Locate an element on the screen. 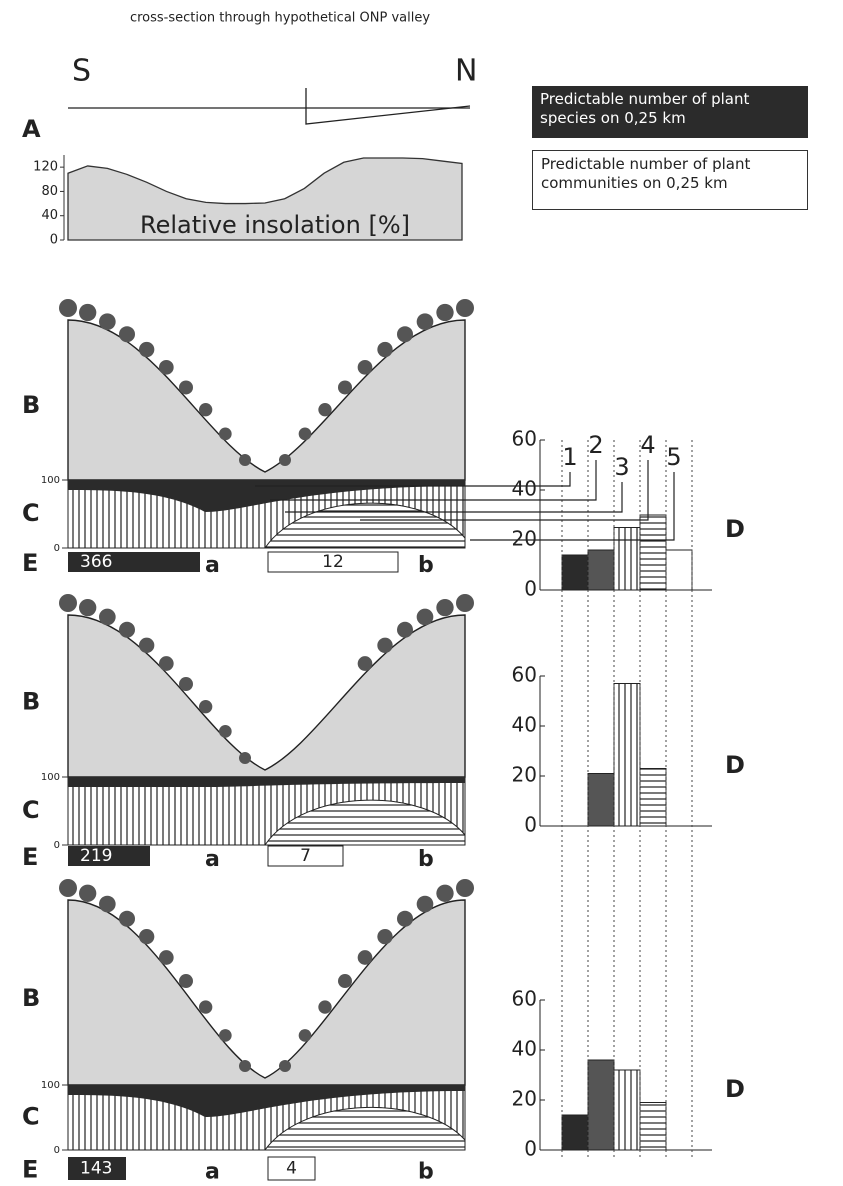 The height and width of the screenshot is (1186, 843). communities-value: 7 is located at coordinates (305, 856).